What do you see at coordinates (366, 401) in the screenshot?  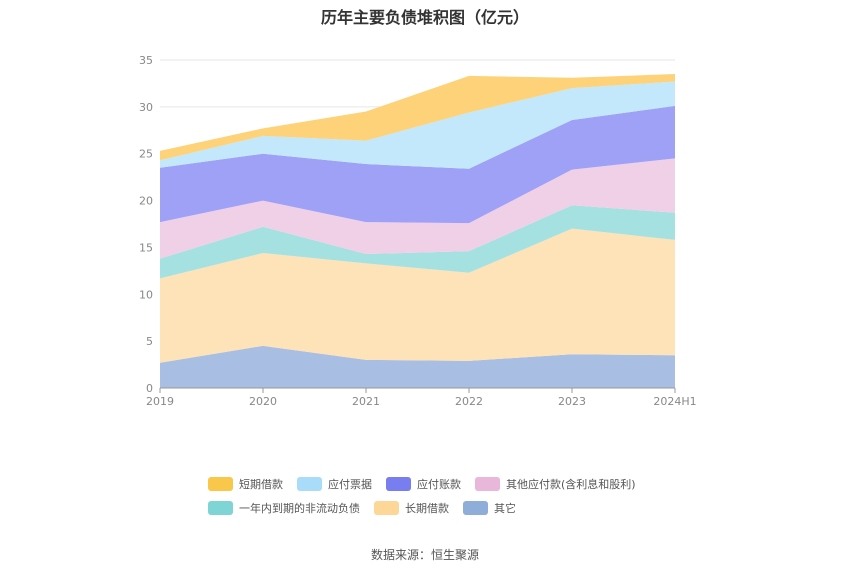 I see `x-tick-label: 2021` at bounding box center [366, 401].